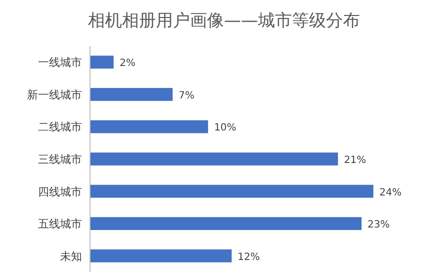 This screenshot has width=448, height=278. Describe the element at coordinates (54, 95) in the screenshot. I see `y-tick-label: 新一线城市` at that location.